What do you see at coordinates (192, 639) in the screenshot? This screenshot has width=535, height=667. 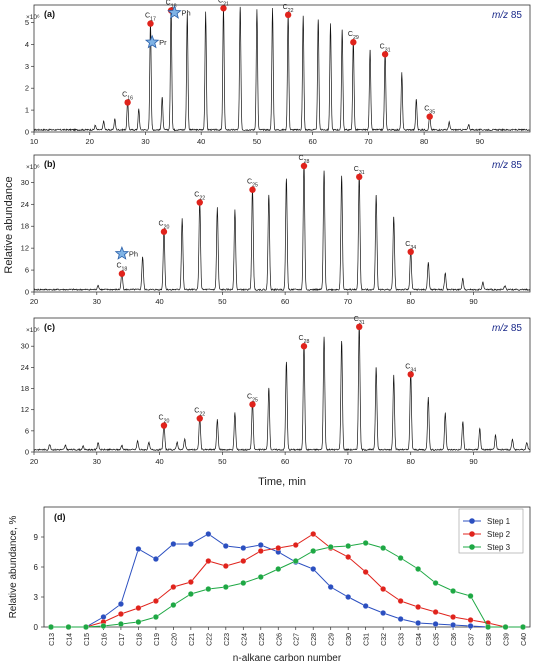 I see `x-tick-label: C21` at bounding box center [192, 639].